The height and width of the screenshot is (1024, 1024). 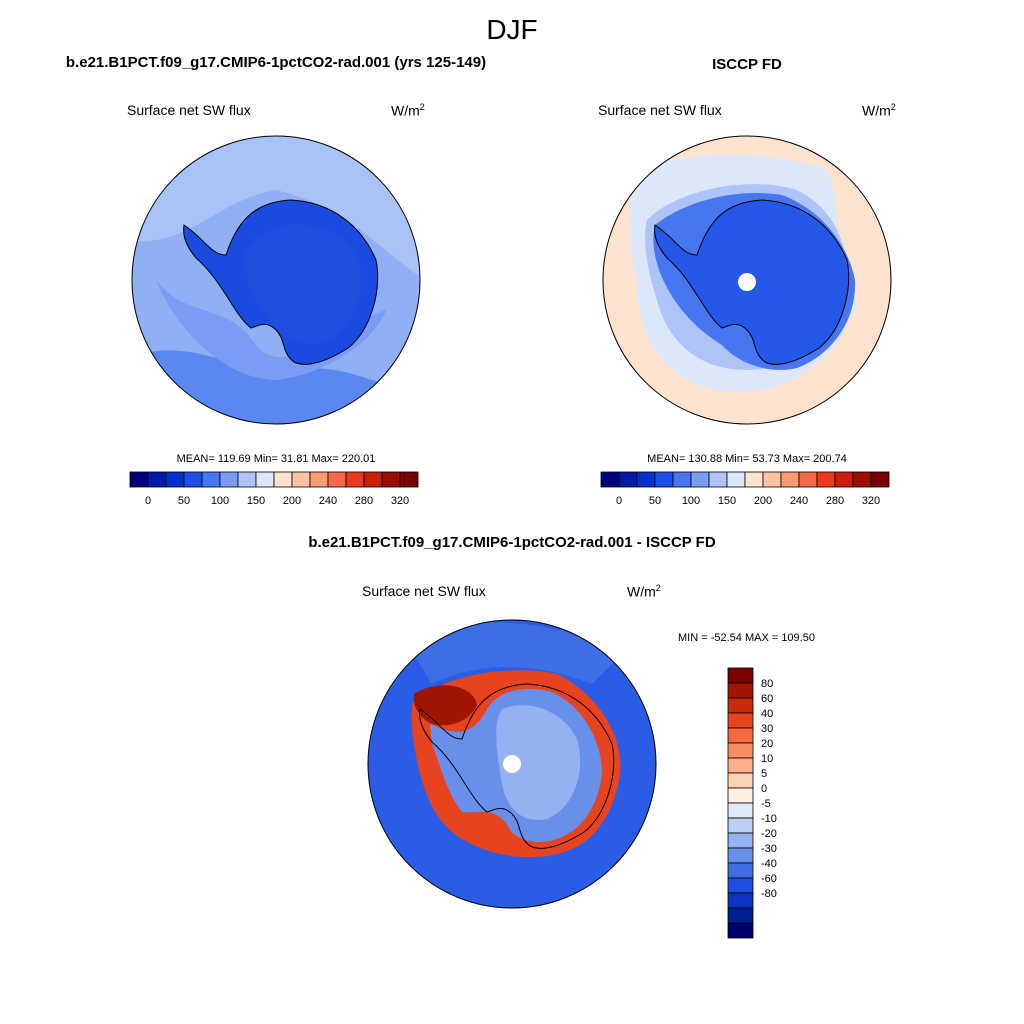 What do you see at coordinates (747, 459) in the screenshot?
I see `obs-stats: MEAN= 130.88 Min= 53.73 Max= 200.74` at bounding box center [747, 459].